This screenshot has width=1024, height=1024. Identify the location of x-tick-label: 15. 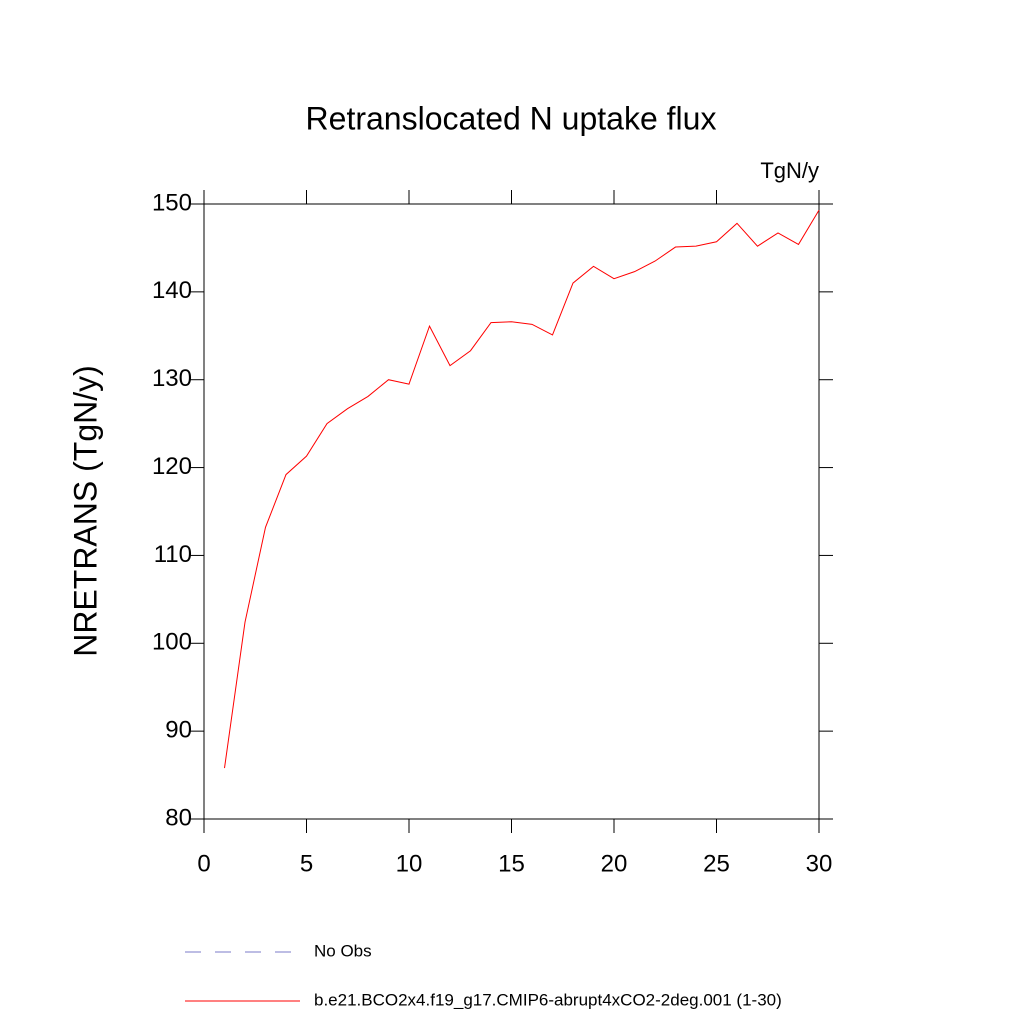
(511, 863).